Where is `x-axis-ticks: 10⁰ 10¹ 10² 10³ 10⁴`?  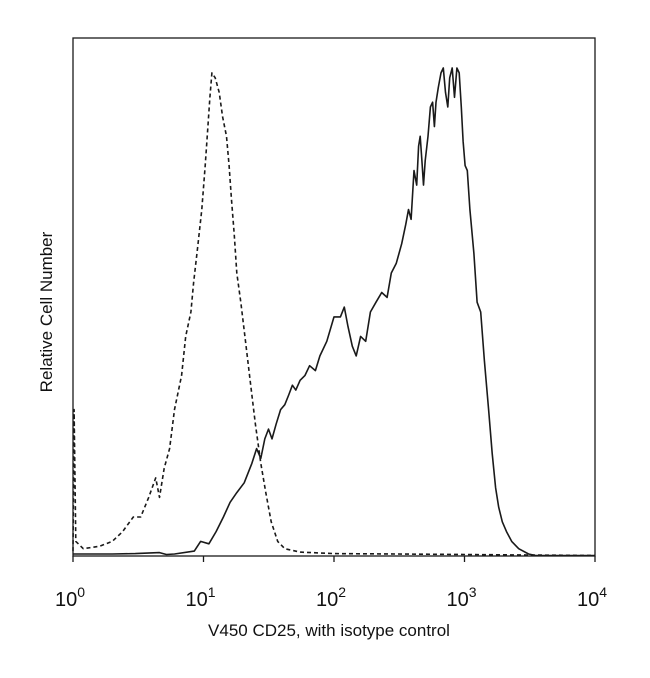
x-axis-ticks: 10⁰ 10¹ 10² 10³ 10⁴ is located at coordinates (331, 583).